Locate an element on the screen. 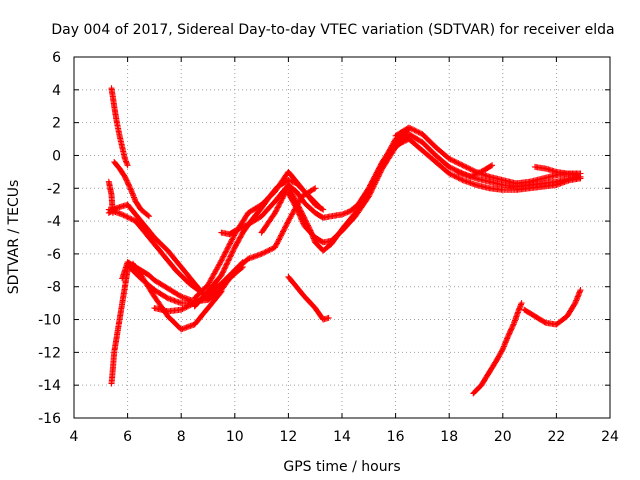 This screenshot has height=480, width=640. y-tick-label: -14 is located at coordinates (49, 386).